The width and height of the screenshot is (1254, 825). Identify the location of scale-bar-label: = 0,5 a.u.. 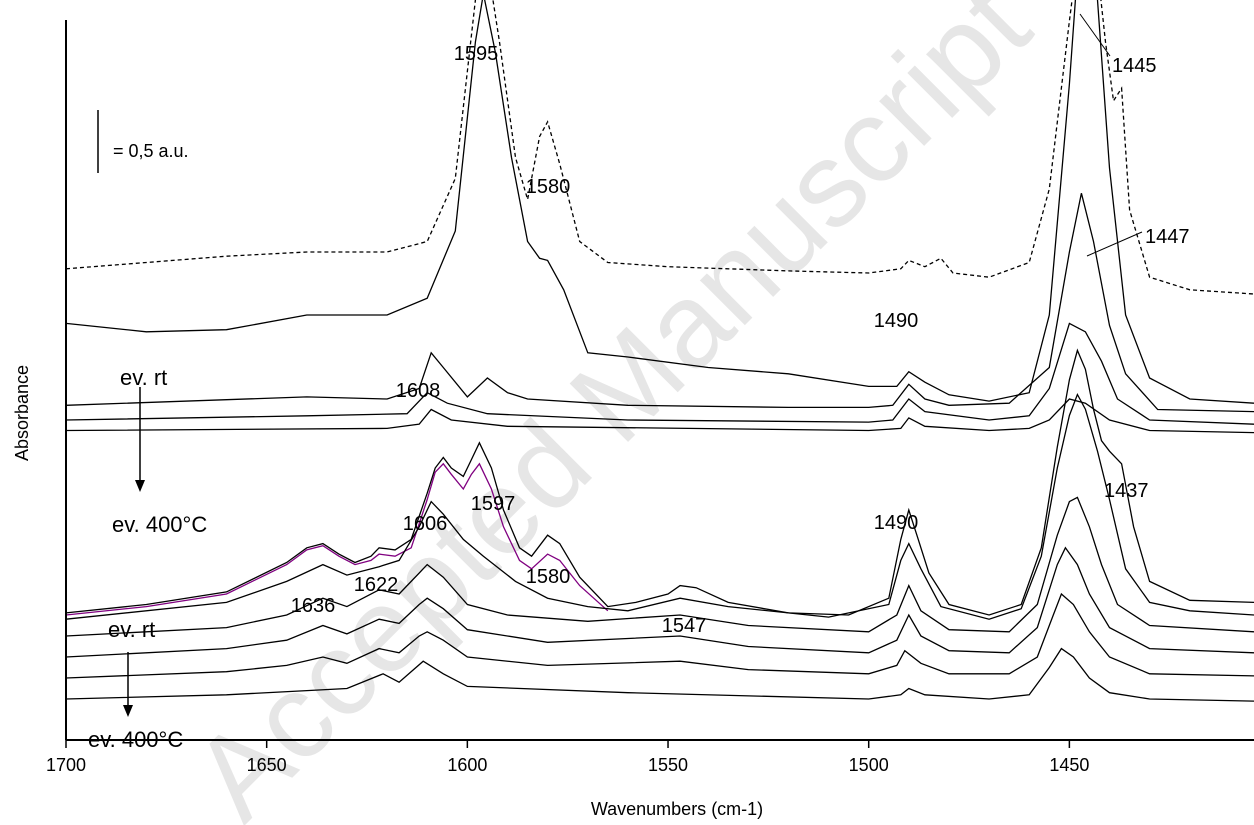
(151, 151).